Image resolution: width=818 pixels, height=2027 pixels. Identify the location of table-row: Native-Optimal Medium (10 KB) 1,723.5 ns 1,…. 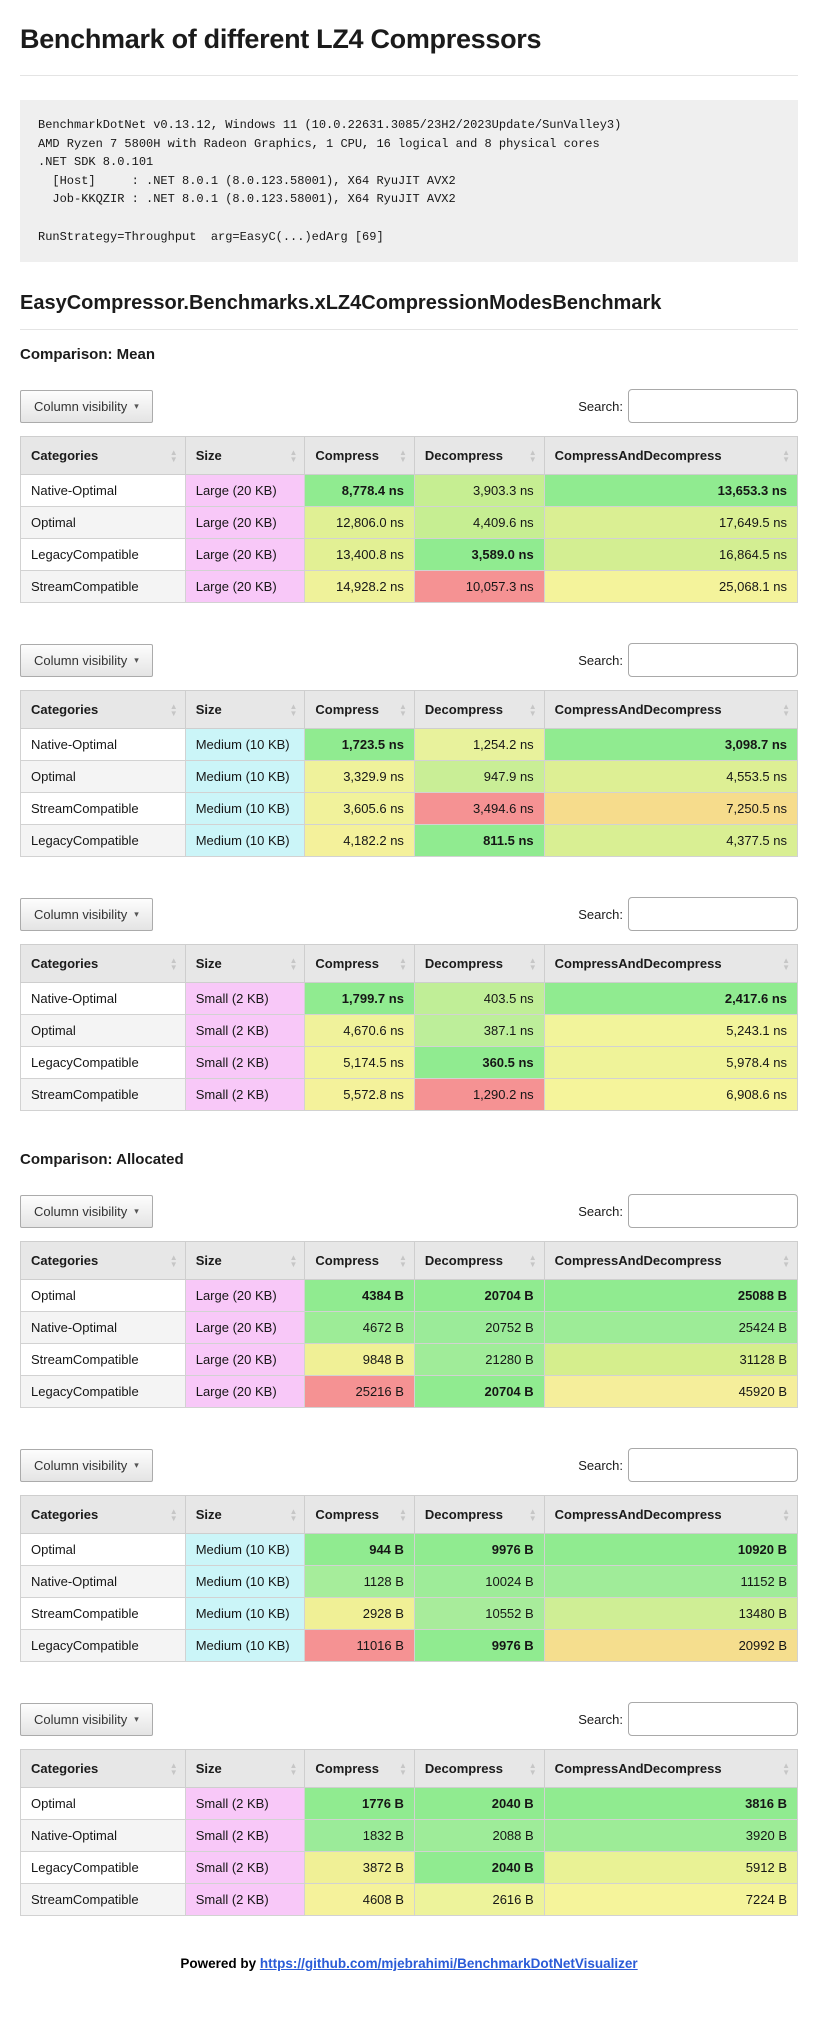
(409, 745).